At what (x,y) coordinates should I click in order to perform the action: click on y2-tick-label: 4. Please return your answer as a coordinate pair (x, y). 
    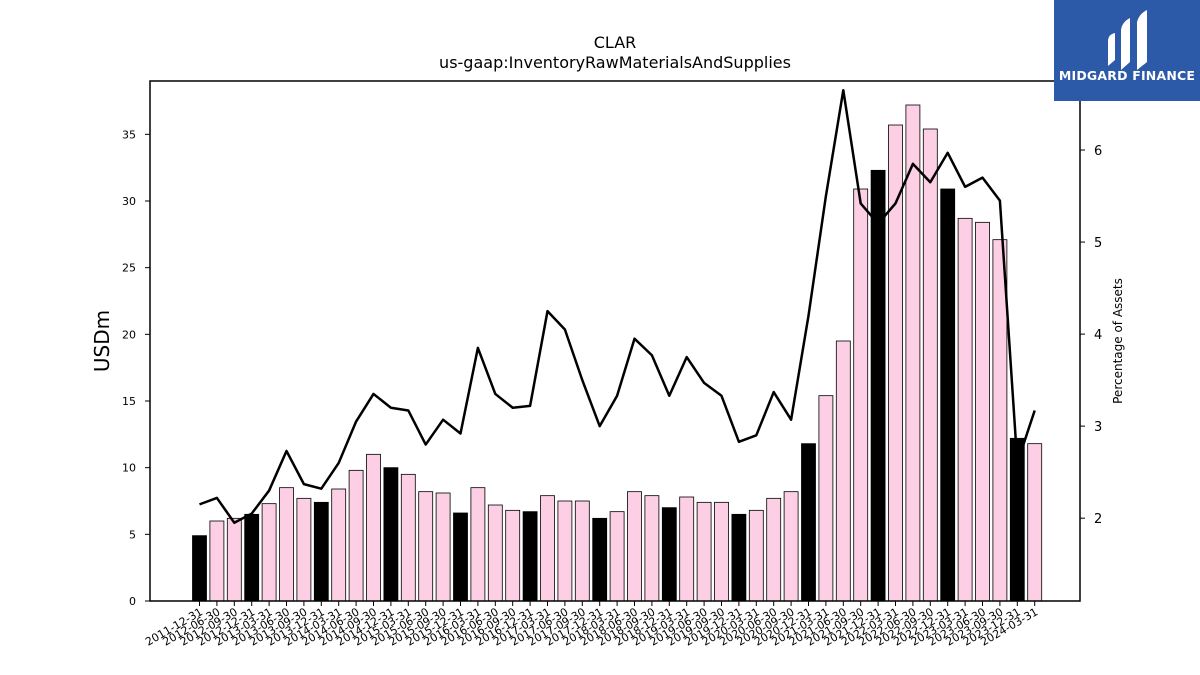
    Looking at the image, I should click on (1098, 335).